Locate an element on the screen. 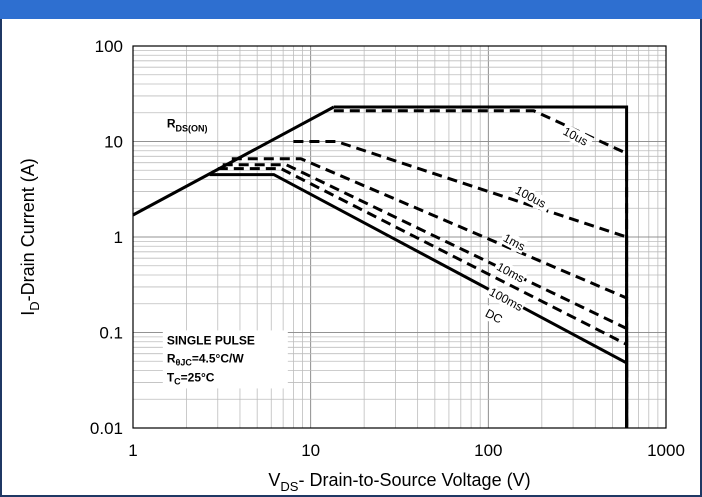 This screenshot has height=497, width=702. curve-label-text: 10ms is located at coordinates (510, 272).